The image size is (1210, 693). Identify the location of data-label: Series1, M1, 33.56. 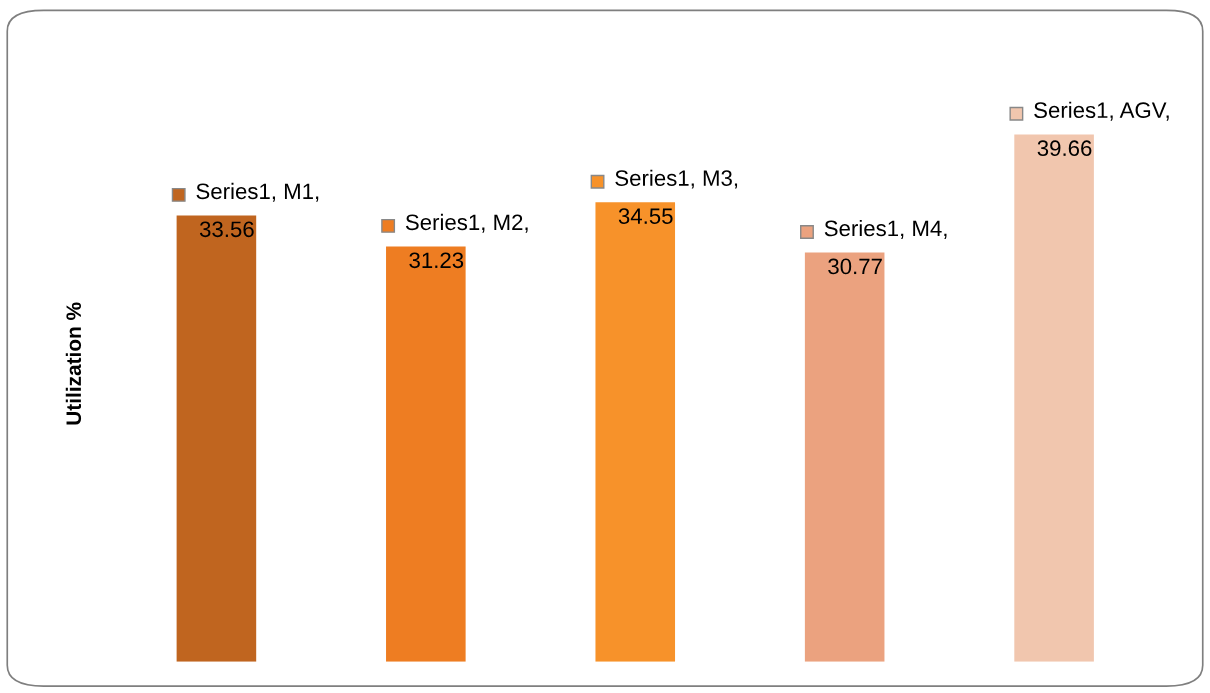
(257, 210).